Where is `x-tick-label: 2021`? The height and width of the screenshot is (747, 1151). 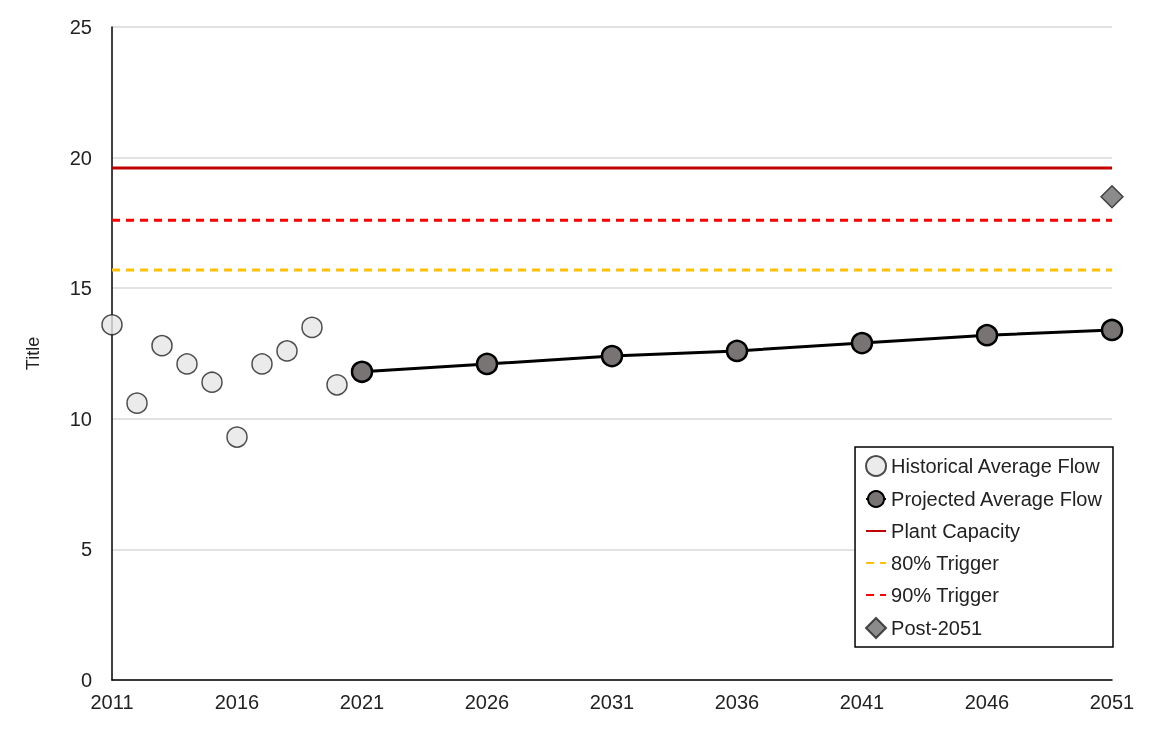 x-tick-label: 2021 is located at coordinates (362, 702).